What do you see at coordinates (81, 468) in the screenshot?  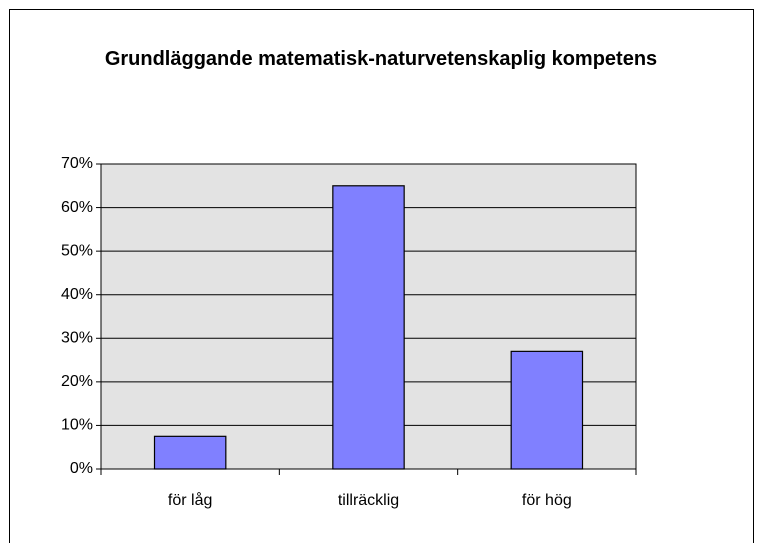 I see `y-tick-label: 0%` at bounding box center [81, 468].